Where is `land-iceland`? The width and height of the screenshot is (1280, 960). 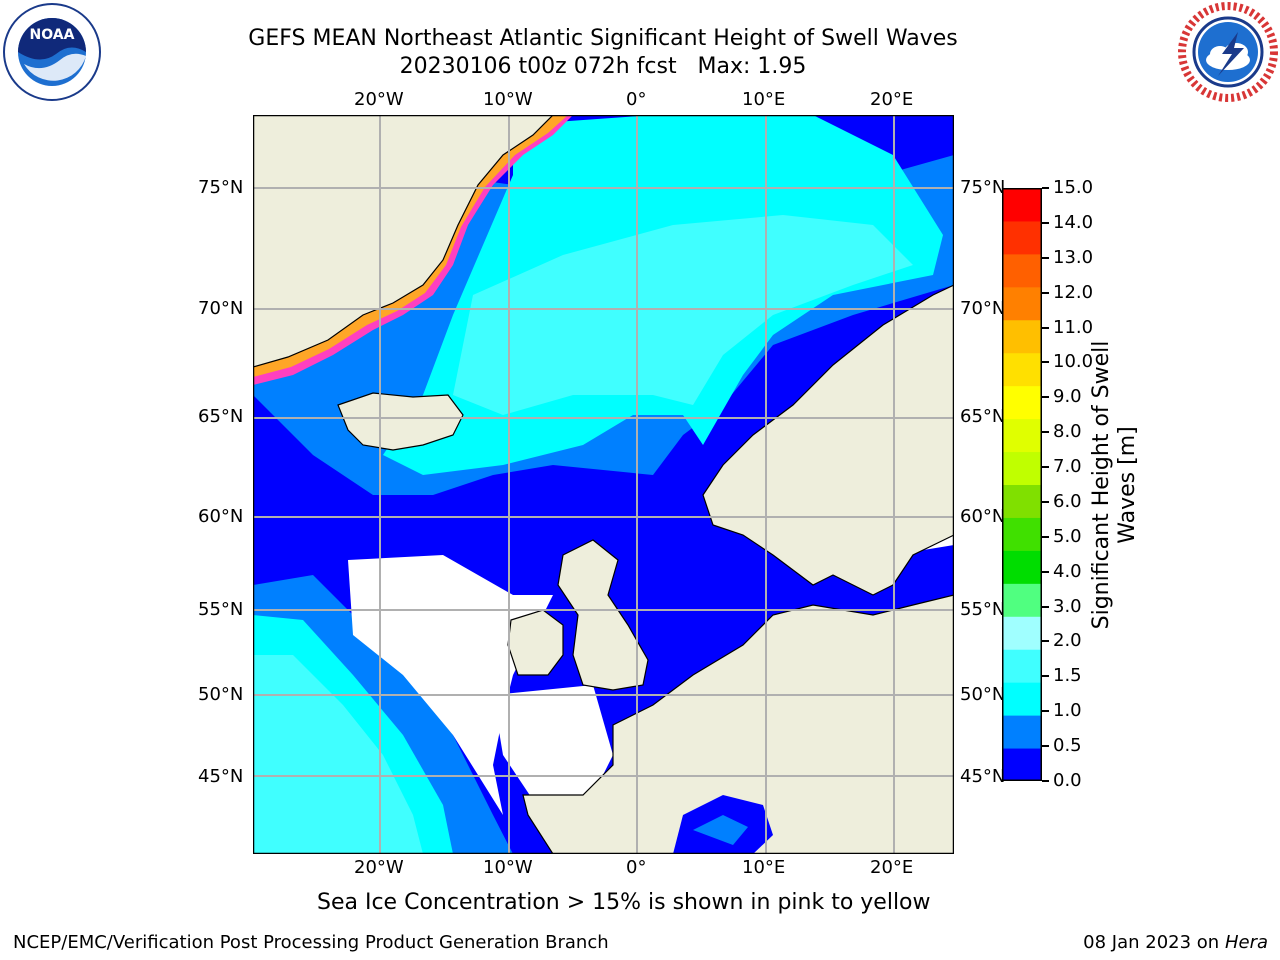
land-iceland is located at coordinates (400, 421).